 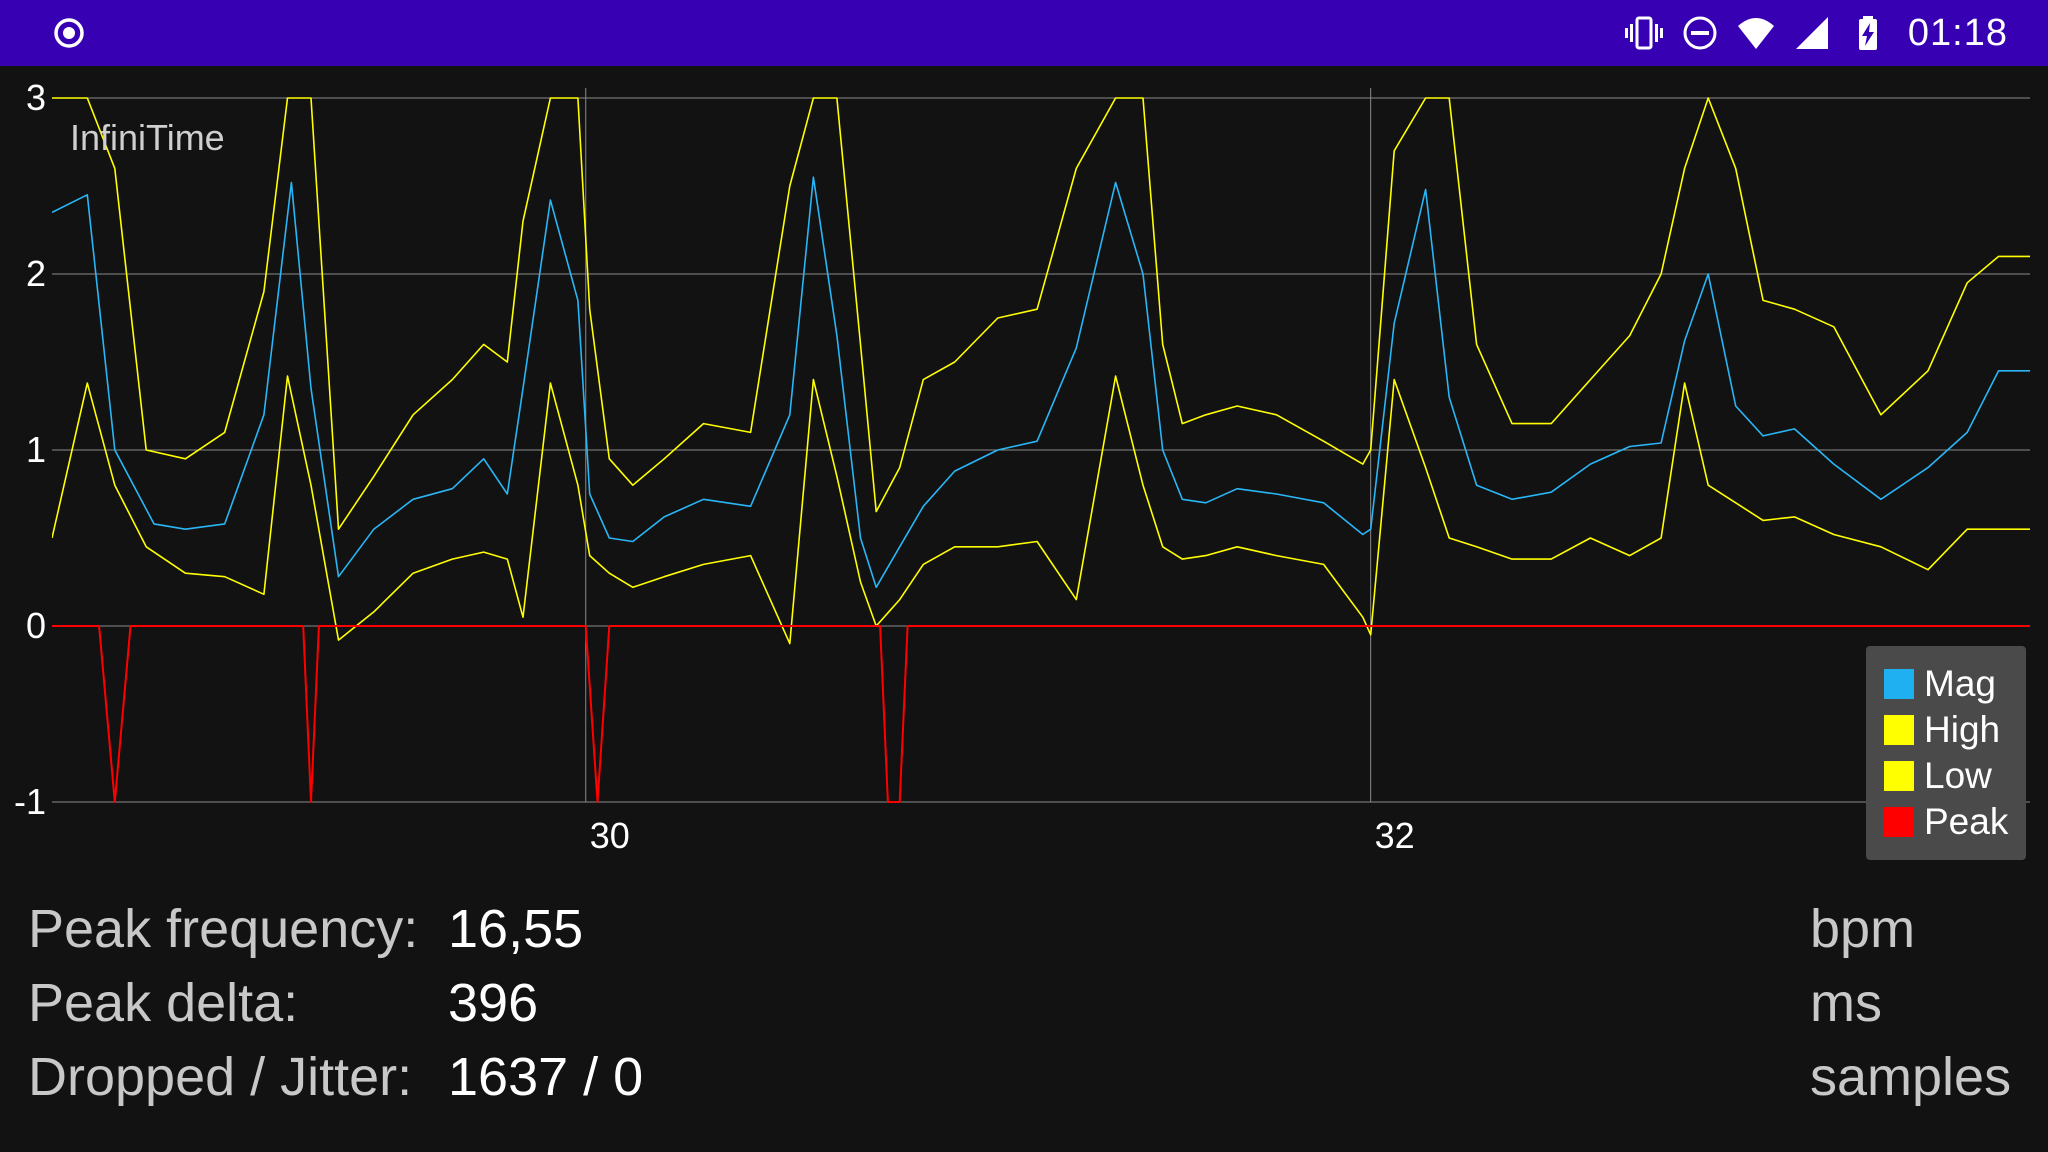 I want to click on y-tick-label: 3, so click(x=36, y=97).